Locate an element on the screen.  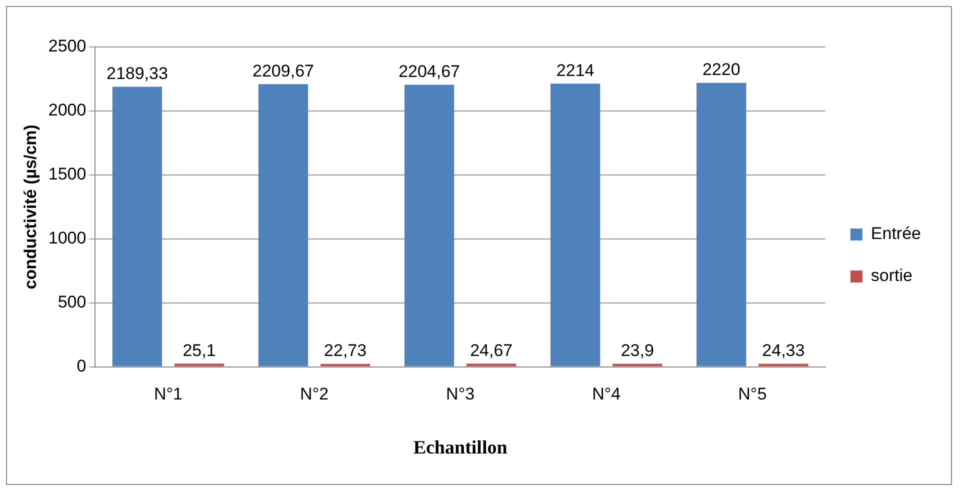
legend-label: sortie is located at coordinates (891, 276).